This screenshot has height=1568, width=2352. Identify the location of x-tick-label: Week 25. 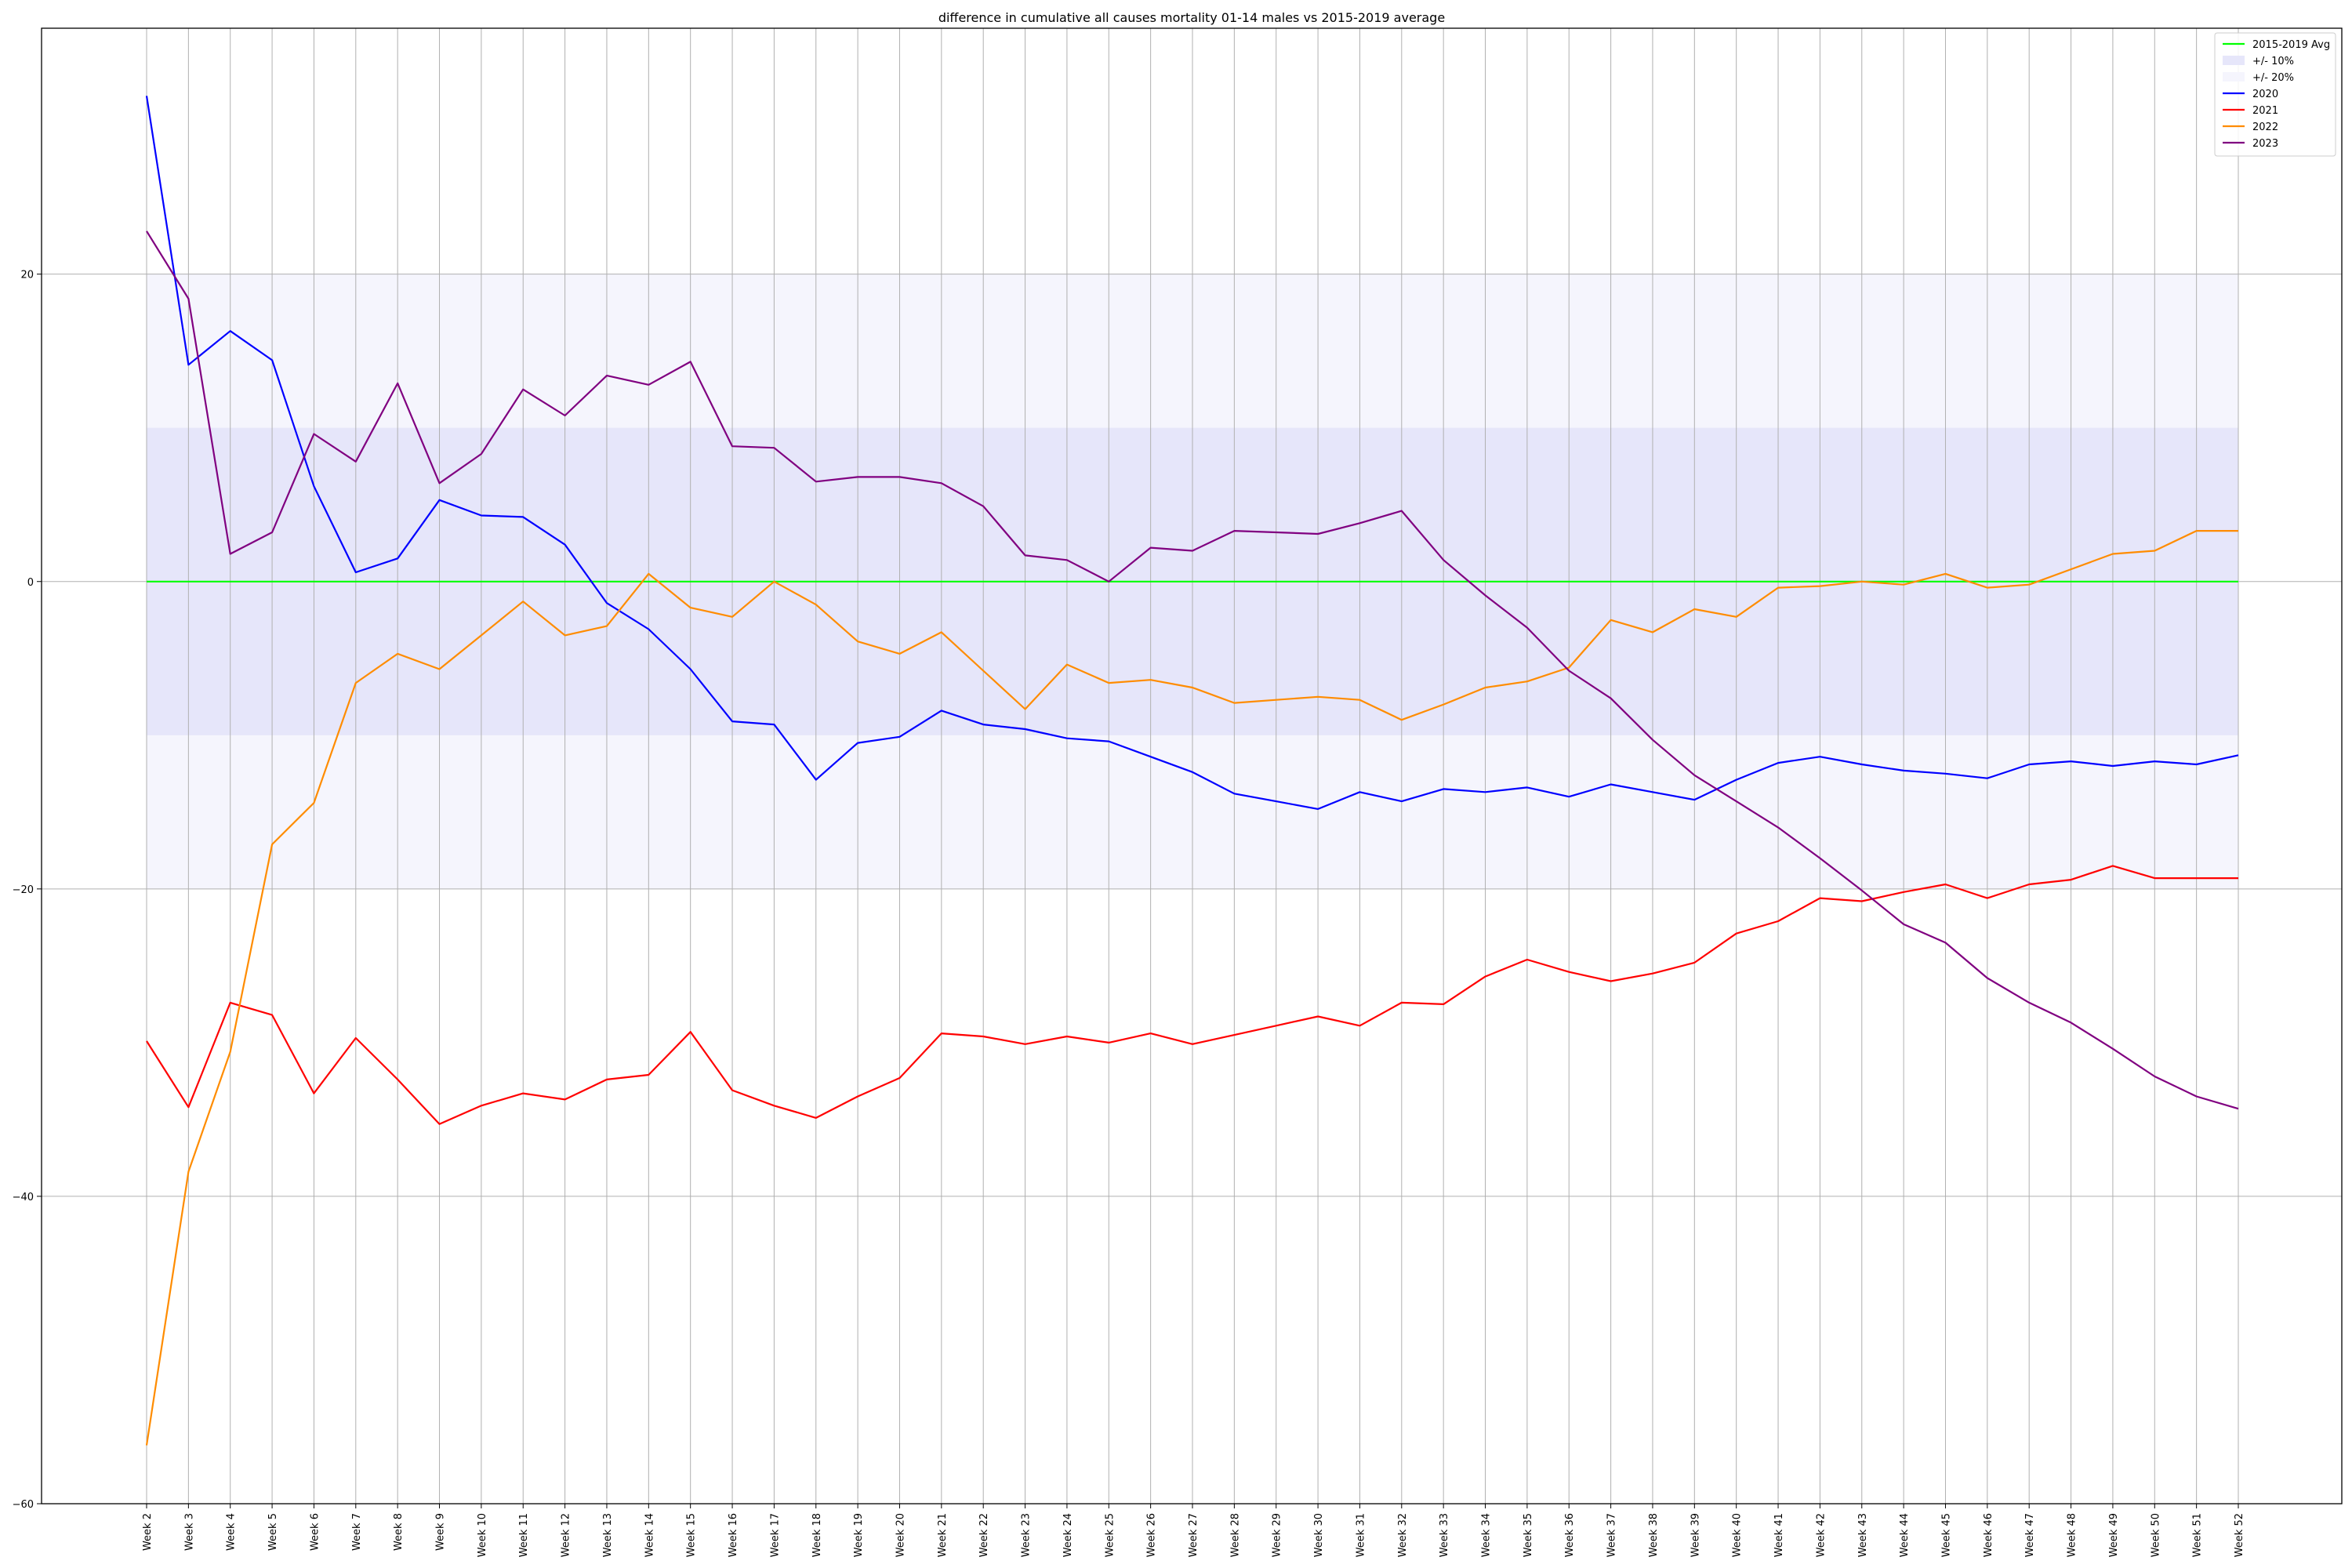
(1110, 1535).